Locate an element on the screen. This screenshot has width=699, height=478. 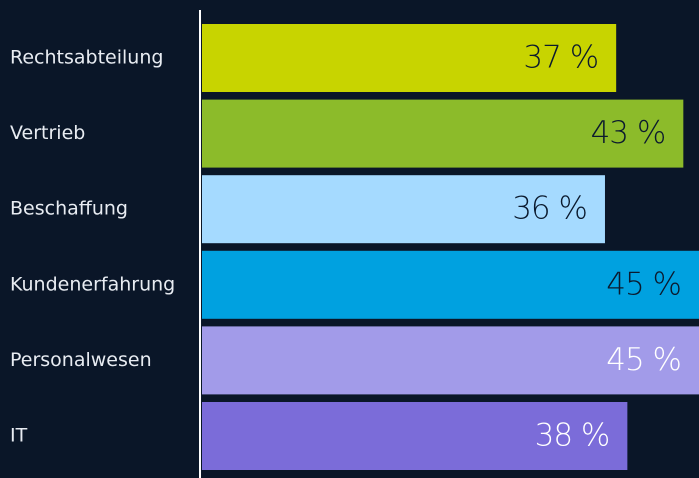
category-label: Kundenerfahrung is located at coordinates (92, 284).